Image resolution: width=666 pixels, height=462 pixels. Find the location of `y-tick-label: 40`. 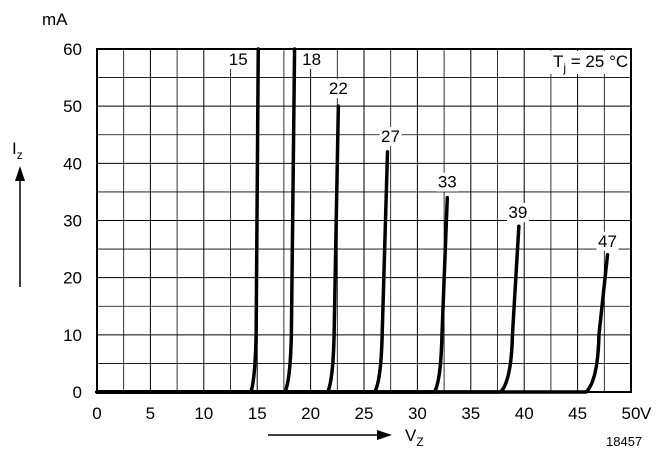

y-tick-label: 40 is located at coordinates (72, 163).